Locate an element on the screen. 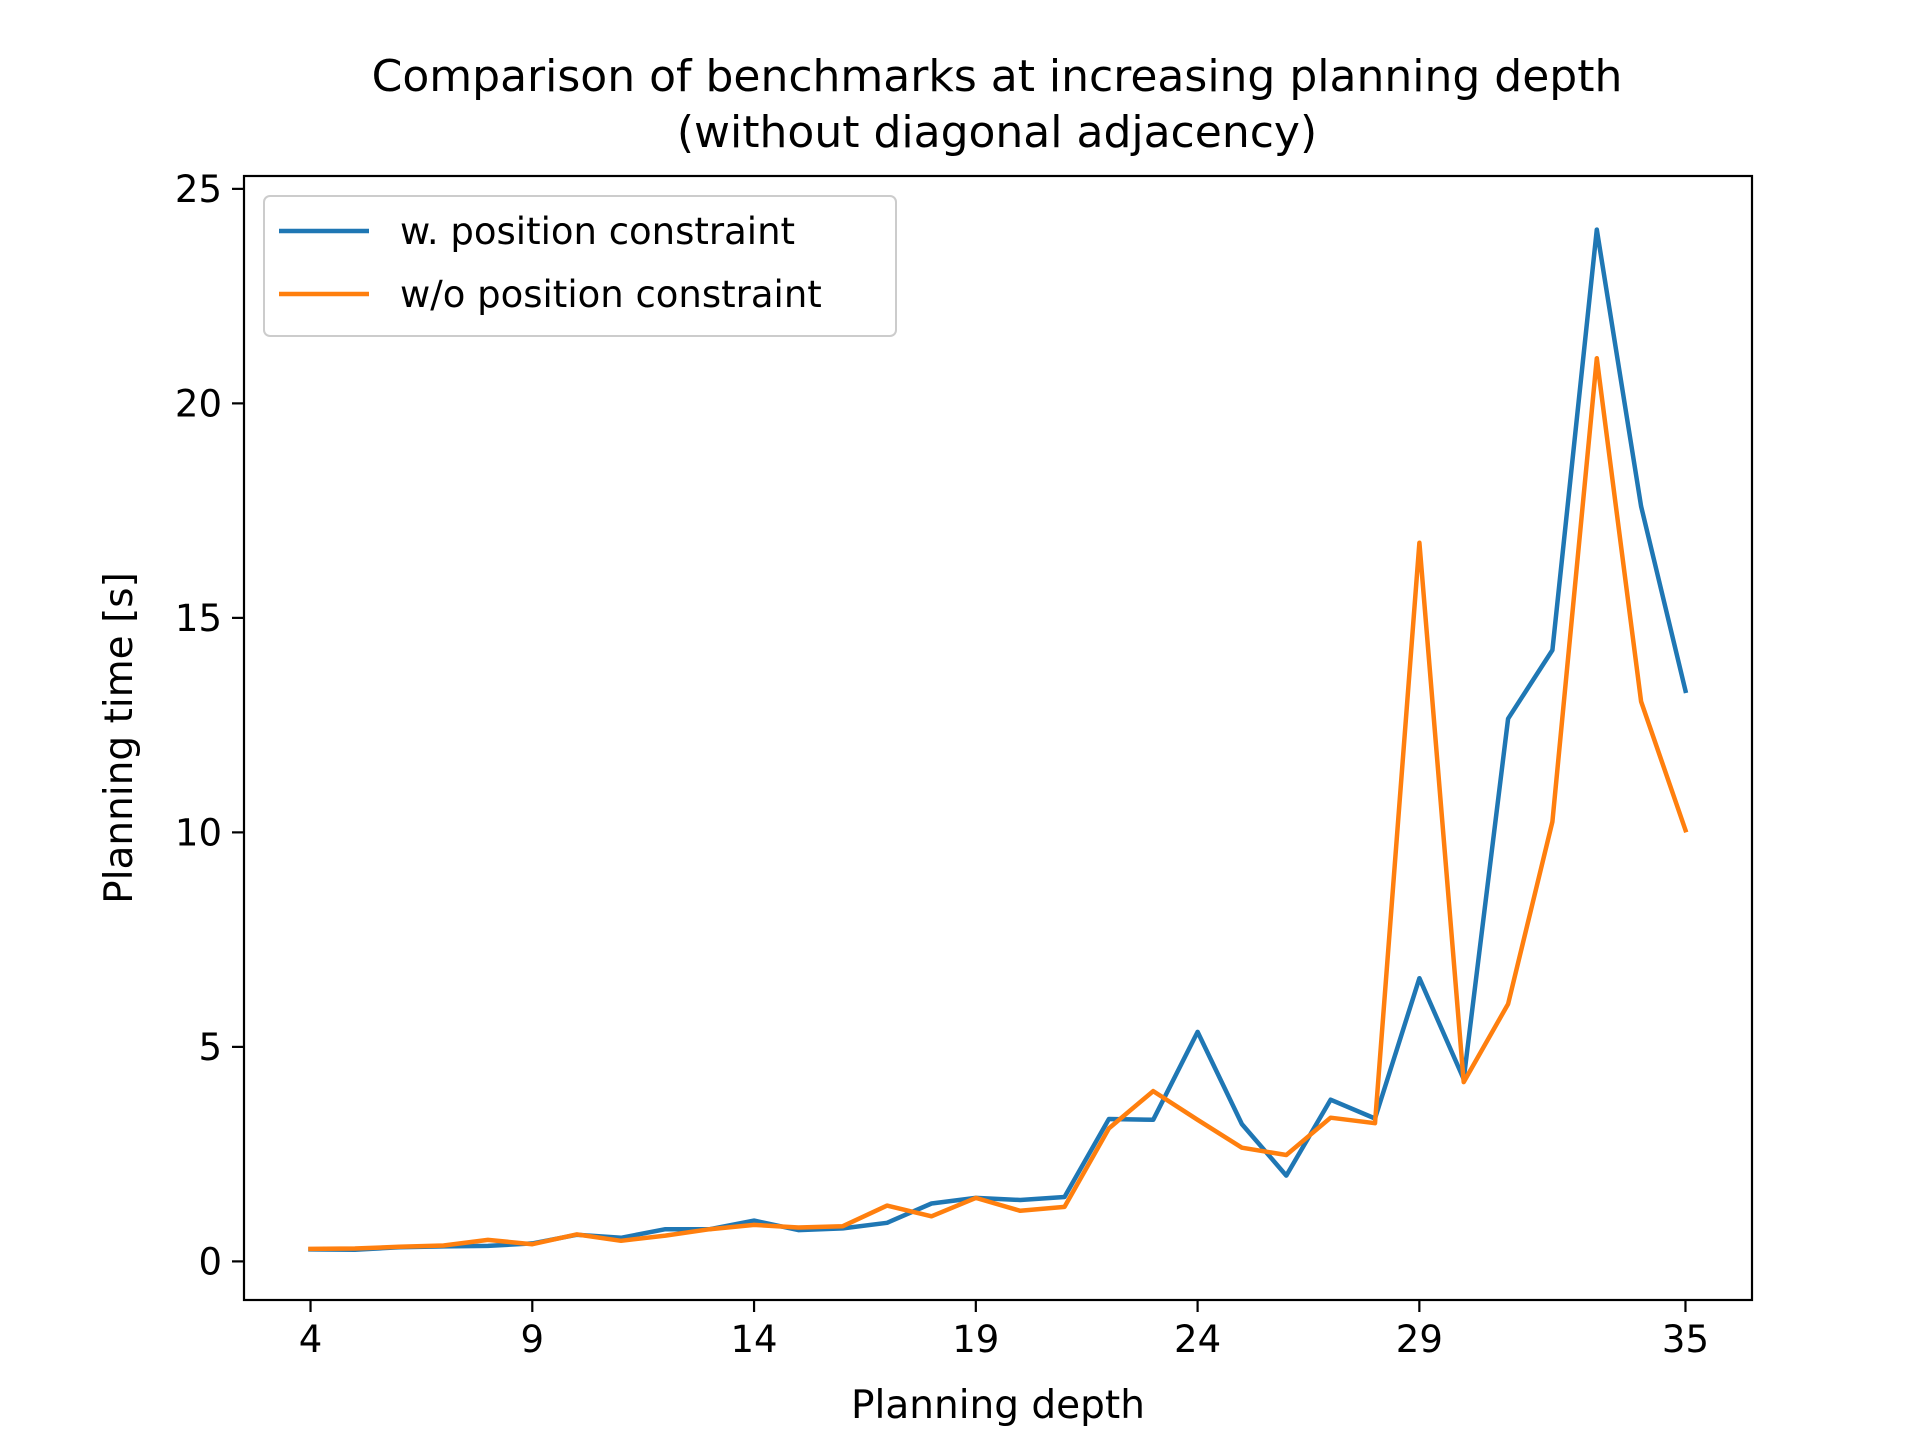  x-tick-label-29: 29 is located at coordinates (1419, 1339).